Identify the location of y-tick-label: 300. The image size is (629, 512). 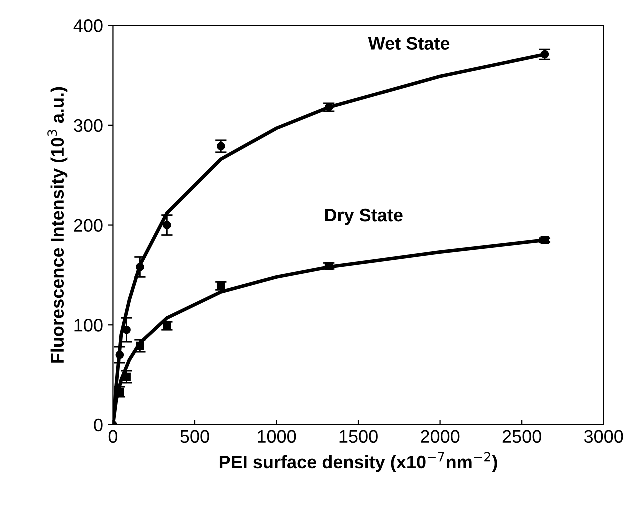
(88, 125).